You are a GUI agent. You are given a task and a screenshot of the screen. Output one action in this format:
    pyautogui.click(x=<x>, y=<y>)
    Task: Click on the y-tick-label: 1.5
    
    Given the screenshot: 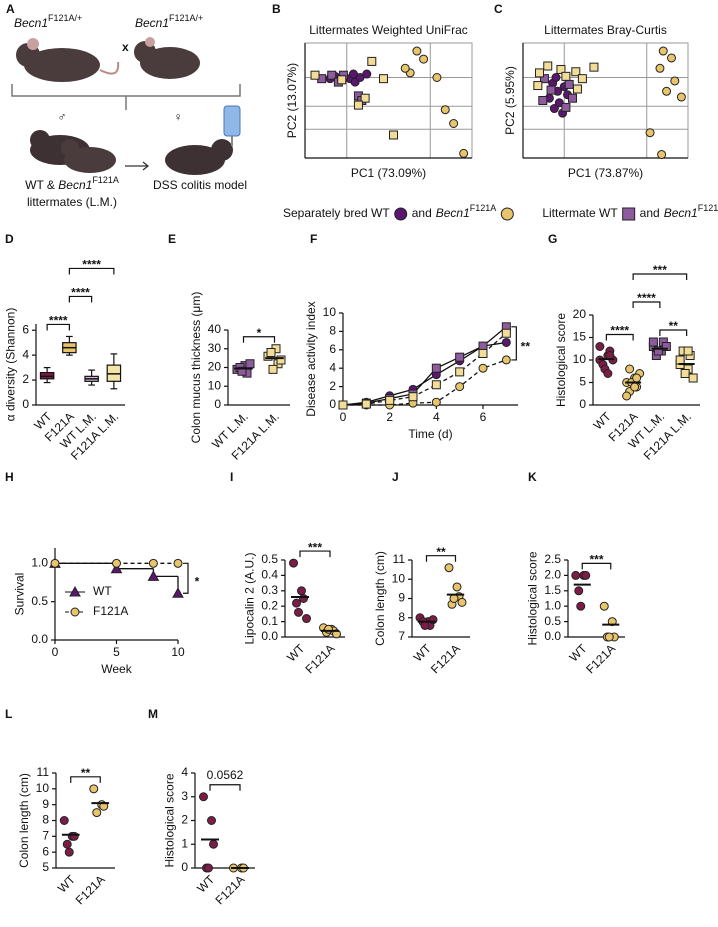 What is the action you would take?
    pyautogui.click(x=552, y=590)
    